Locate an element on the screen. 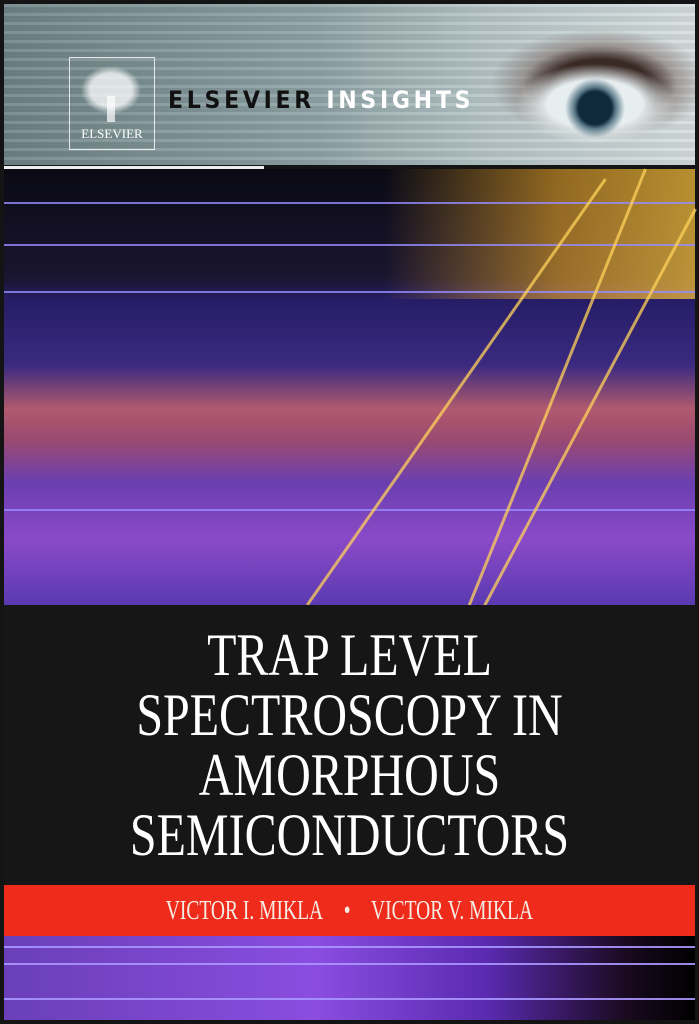 This screenshot has width=699, height=1024. series-part1: ELSEVIER is located at coordinates (241, 100).